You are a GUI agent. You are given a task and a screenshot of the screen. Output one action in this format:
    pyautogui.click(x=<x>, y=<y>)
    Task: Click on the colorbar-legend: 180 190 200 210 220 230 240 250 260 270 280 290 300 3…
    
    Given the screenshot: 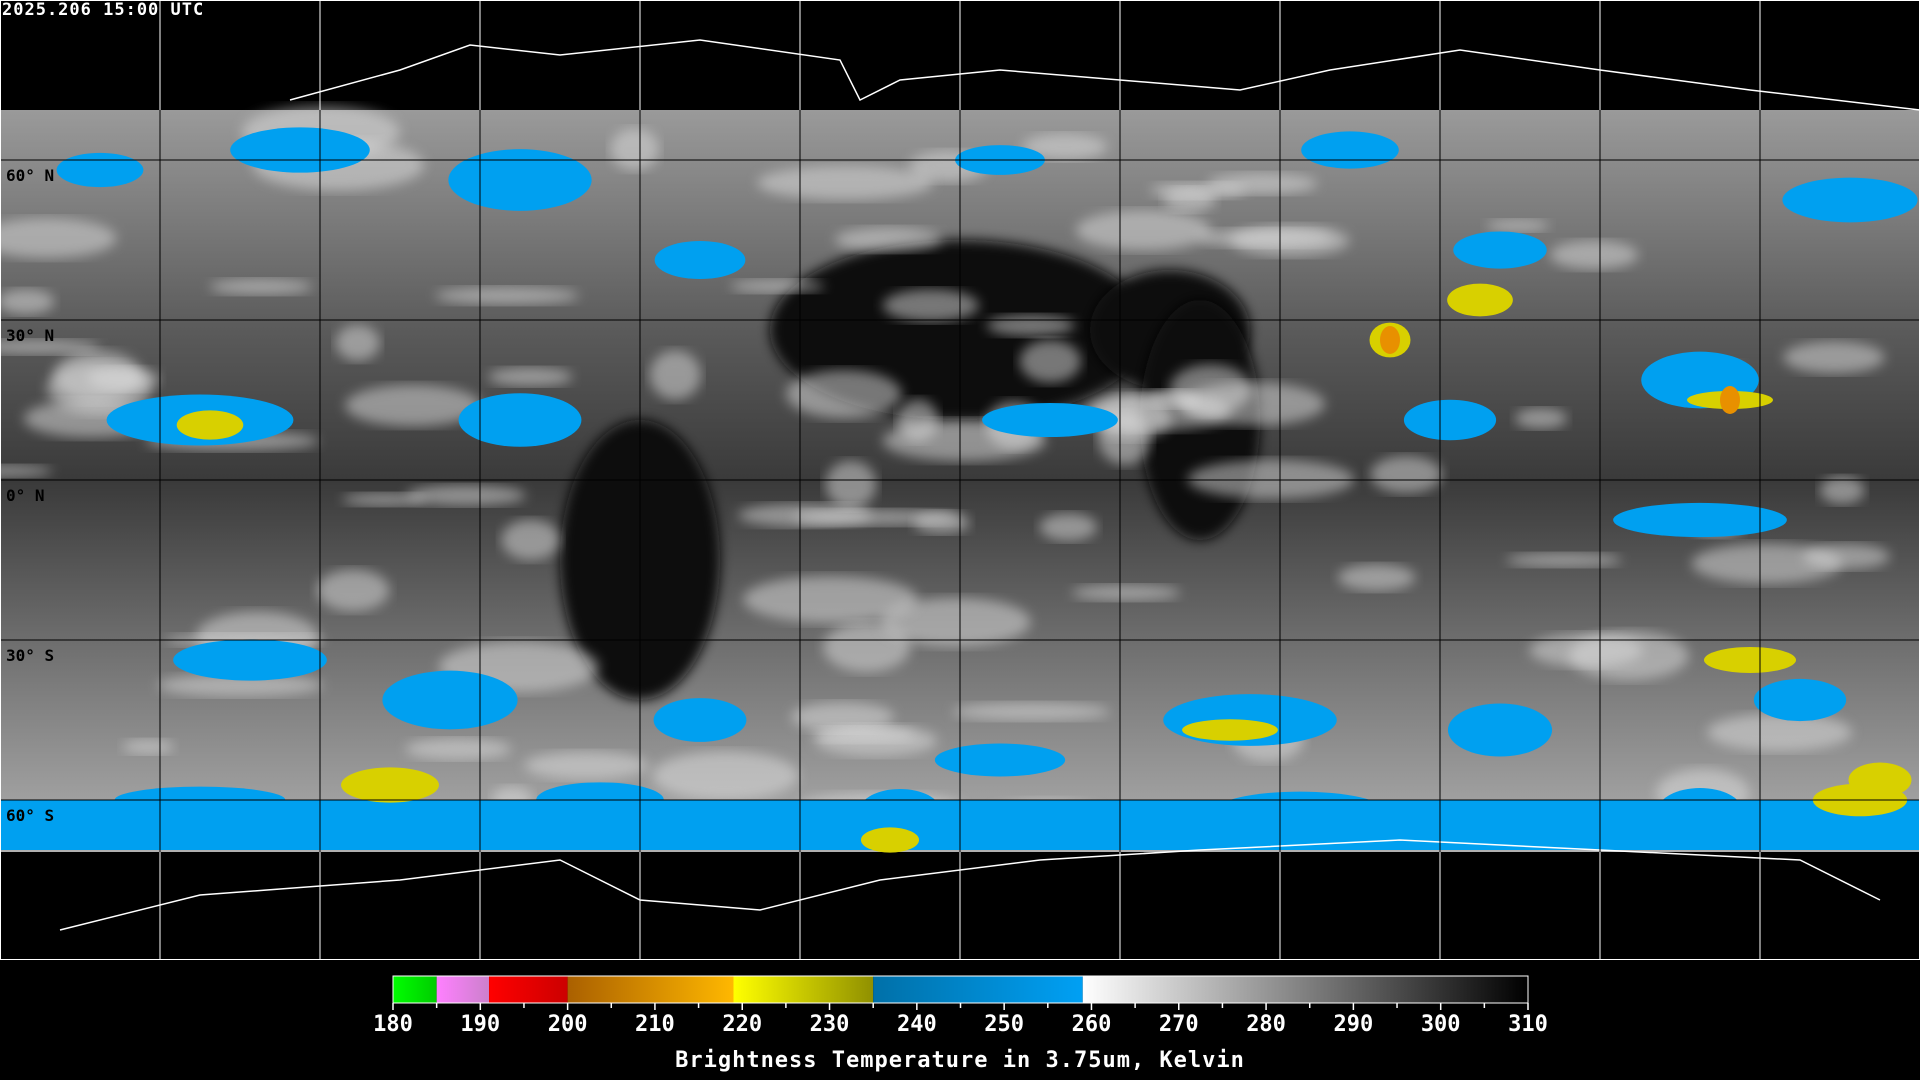 What is the action you would take?
    pyautogui.click(x=960, y=1020)
    